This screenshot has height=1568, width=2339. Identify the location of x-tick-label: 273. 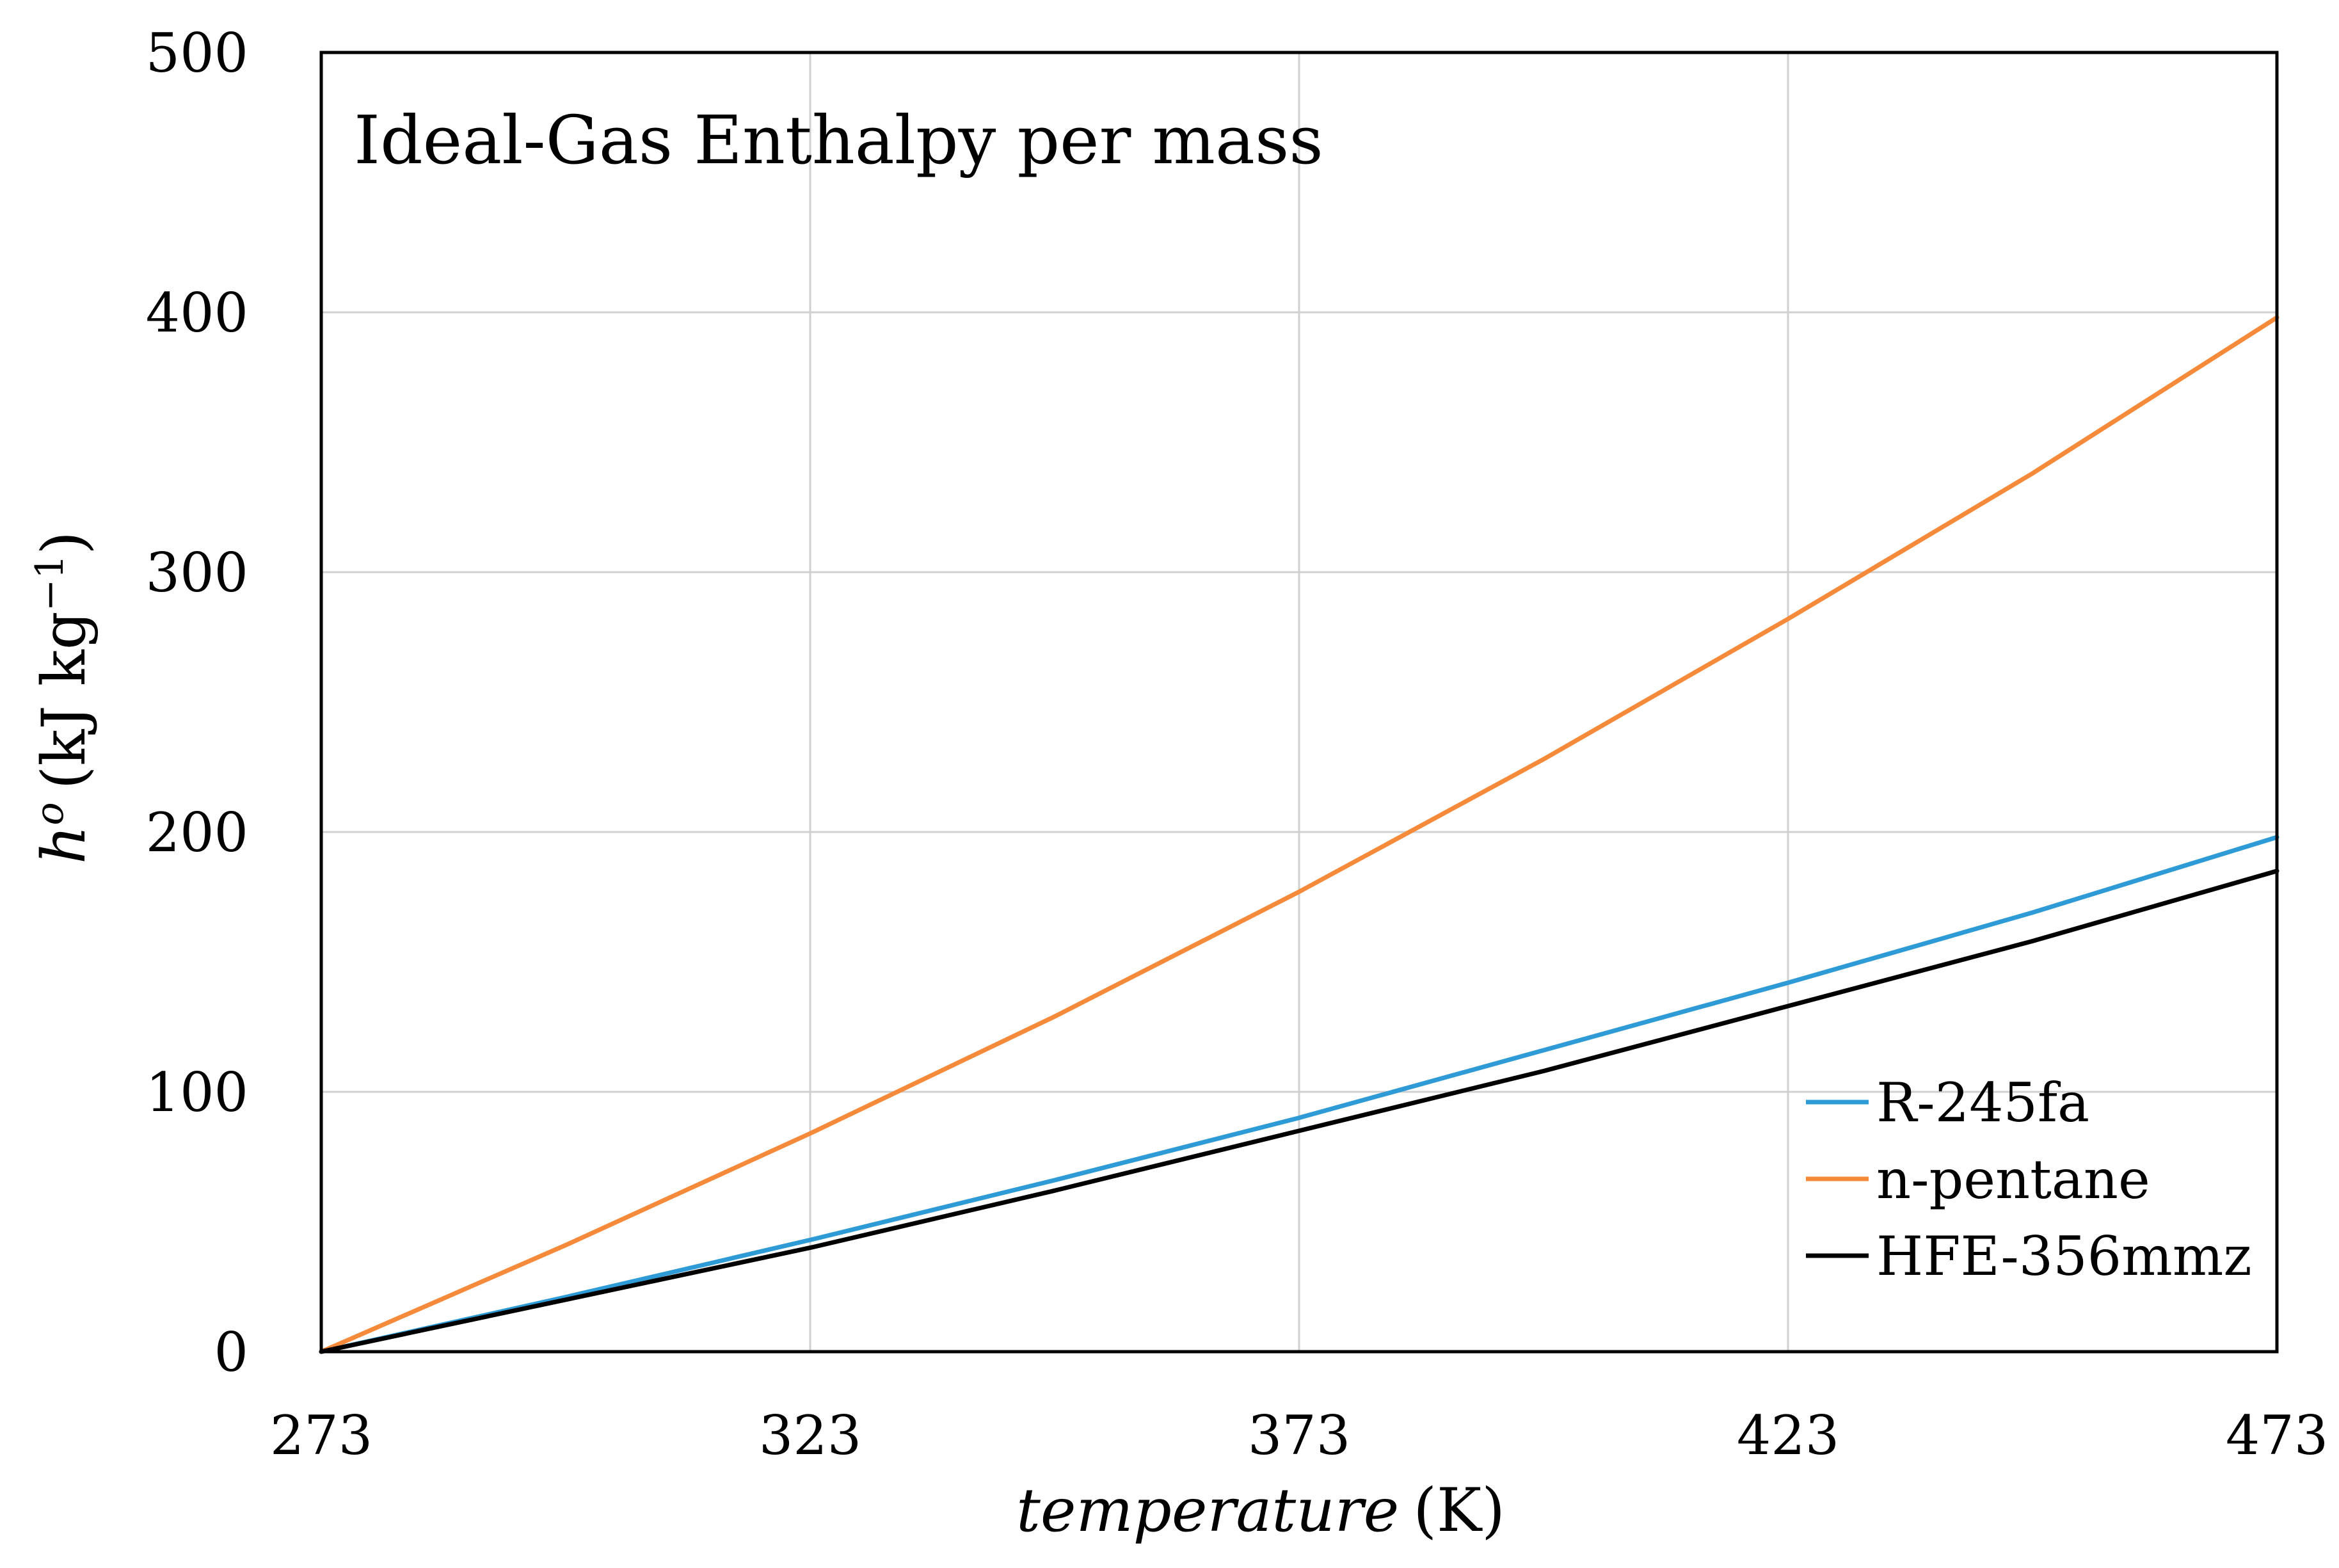
(321, 1435).